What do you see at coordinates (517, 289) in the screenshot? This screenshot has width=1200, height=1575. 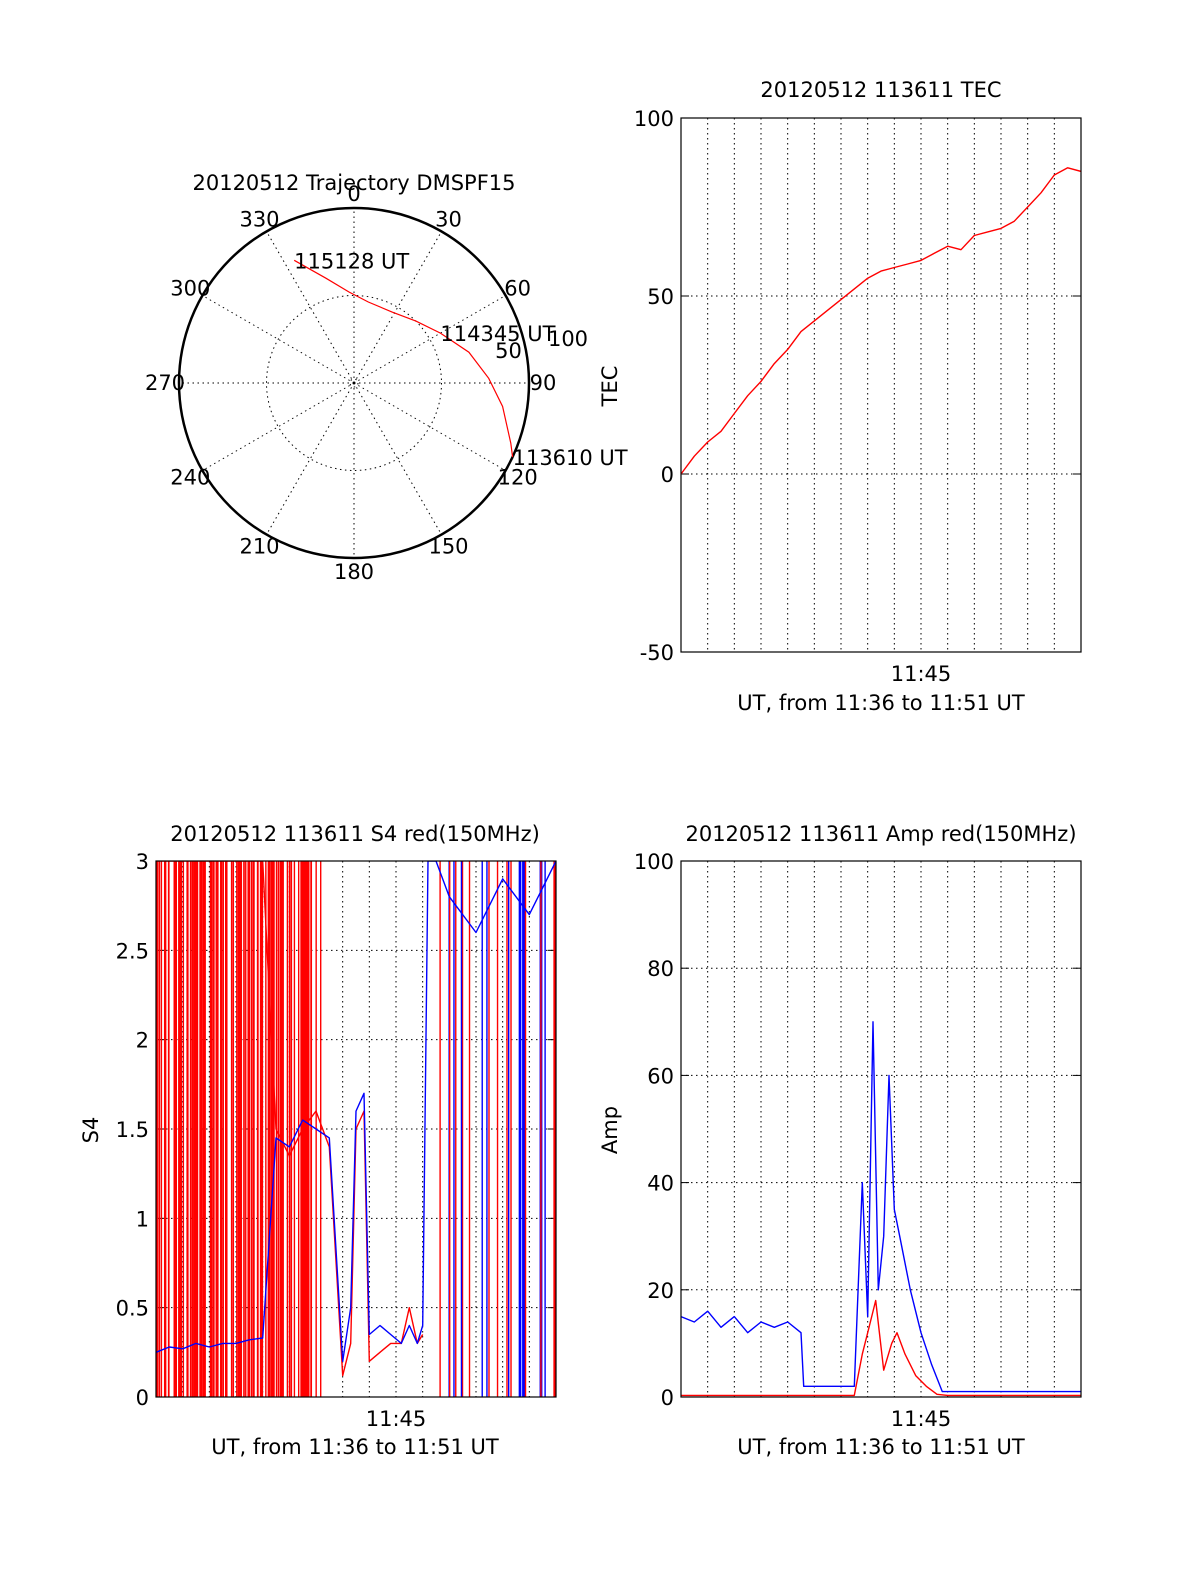 I see `polar-angle-label: 60` at bounding box center [517, 289].